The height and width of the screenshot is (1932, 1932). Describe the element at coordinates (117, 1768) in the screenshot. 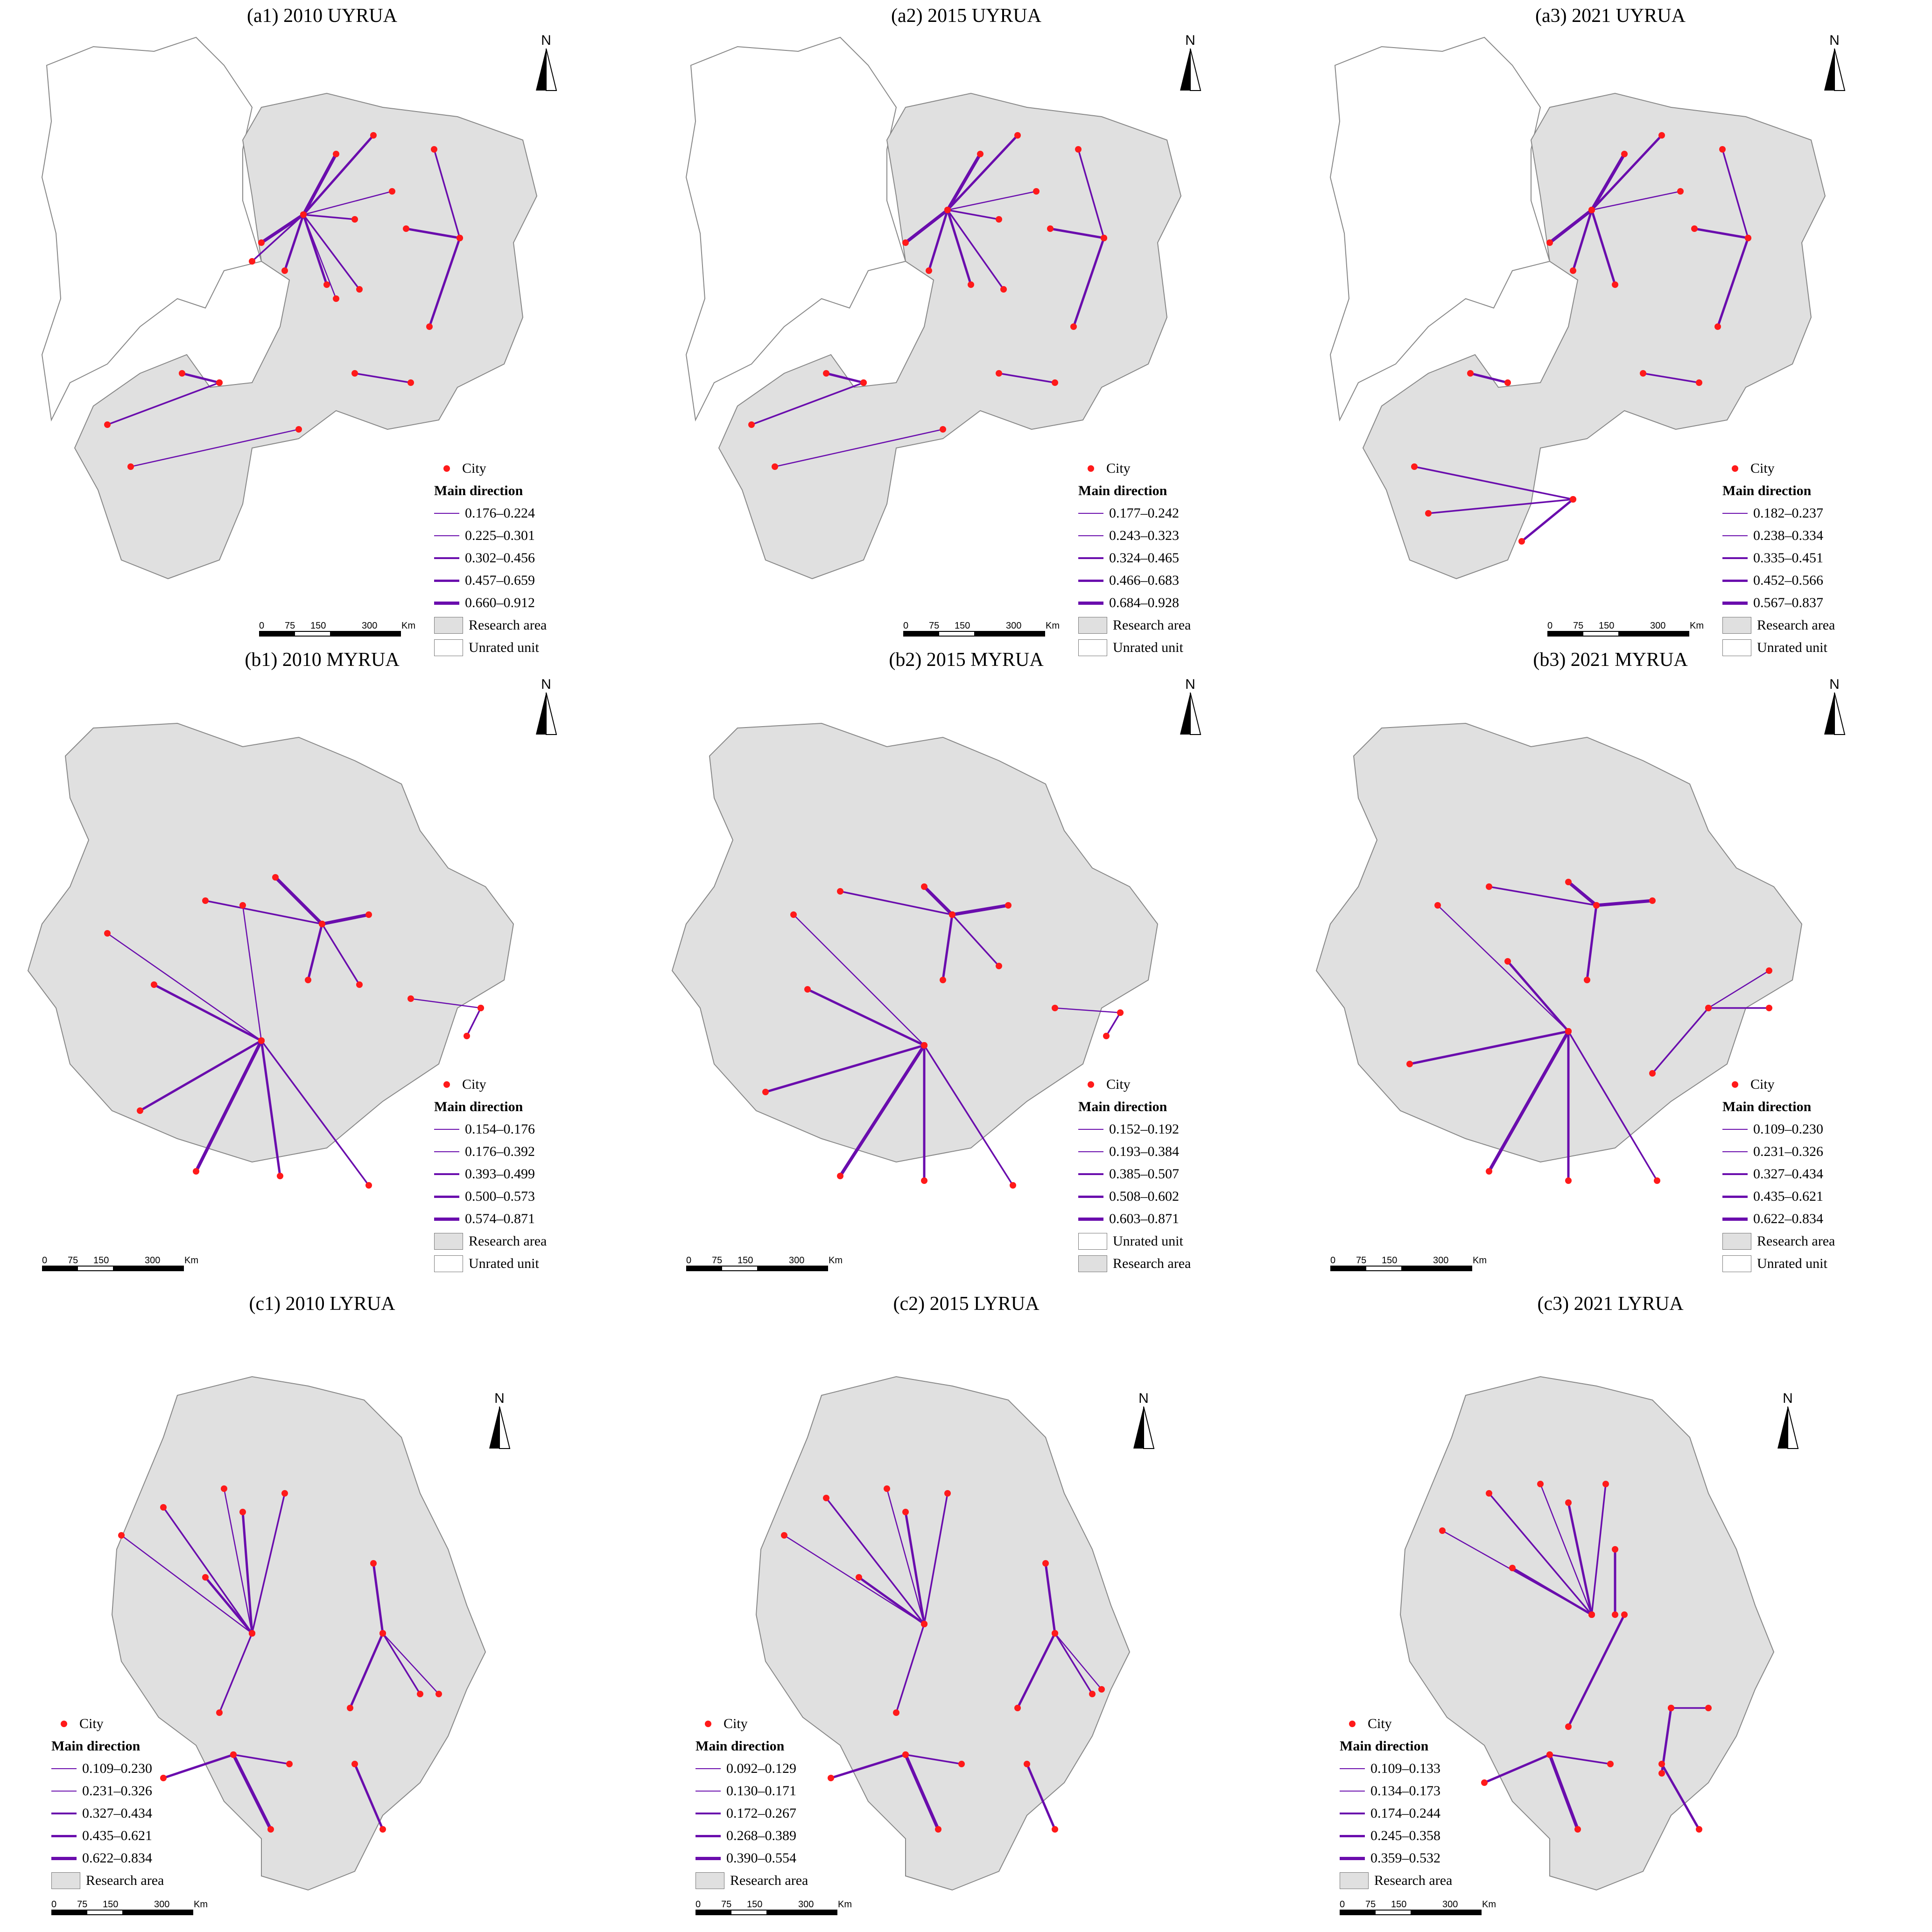

I see `legend-class-label: 0.109–0.230` at that location.